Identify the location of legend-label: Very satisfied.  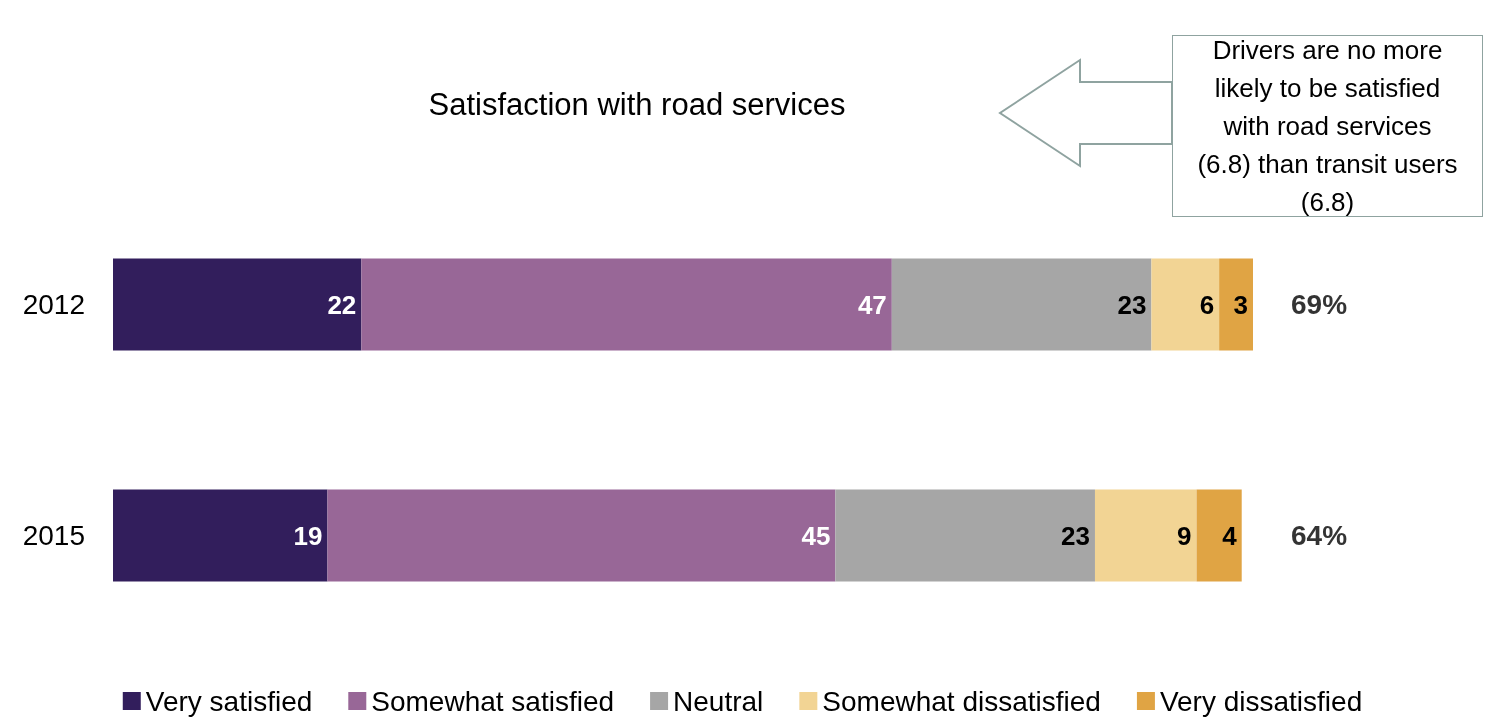
(229, 701).